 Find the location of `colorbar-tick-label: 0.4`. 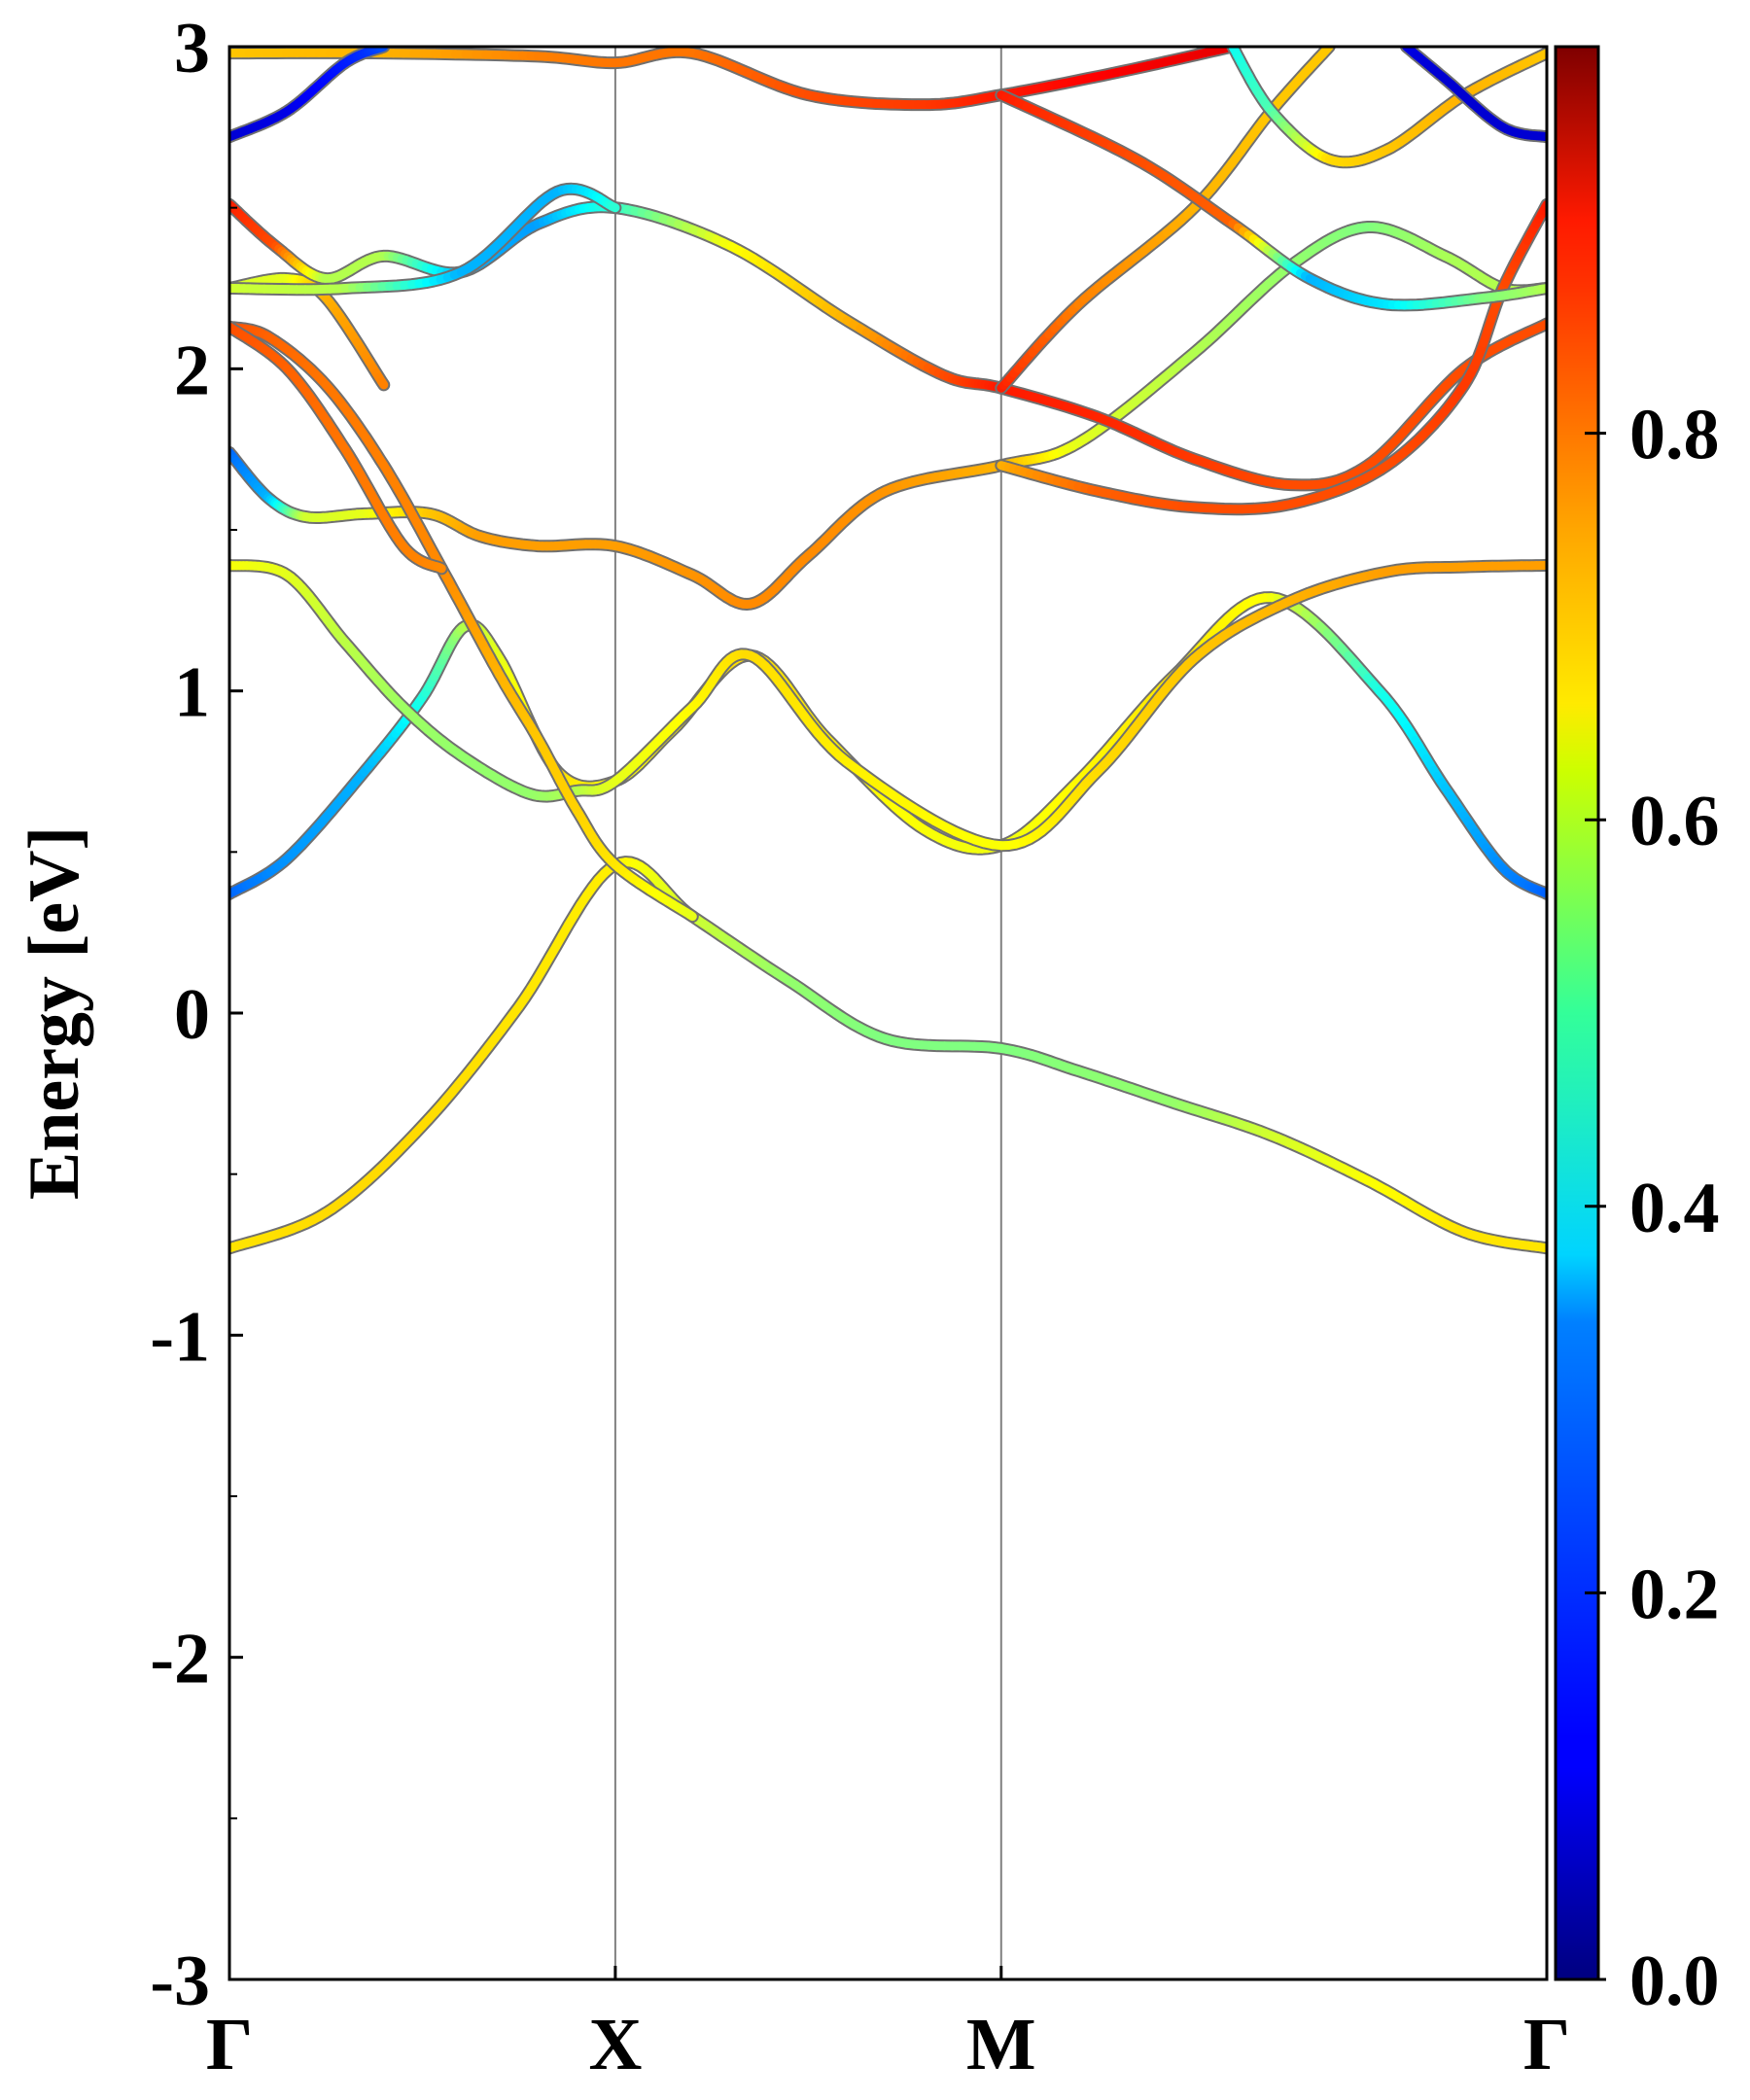

colorbar-tick-label: 0.4 is located at coordinates (1674, 1208).